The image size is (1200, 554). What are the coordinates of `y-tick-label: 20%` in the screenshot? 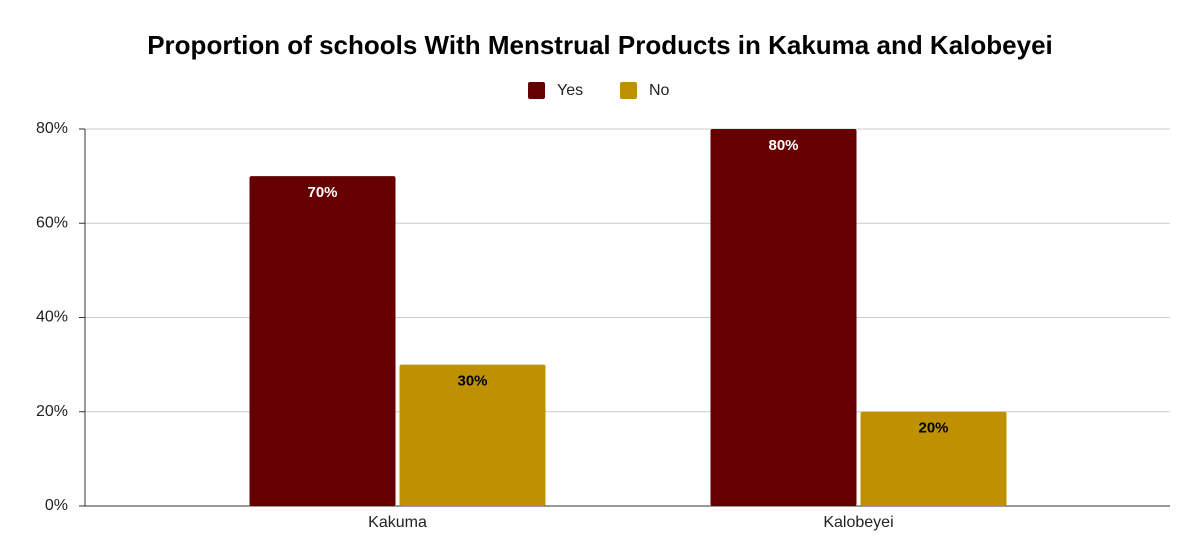 It's located at (52, 411).